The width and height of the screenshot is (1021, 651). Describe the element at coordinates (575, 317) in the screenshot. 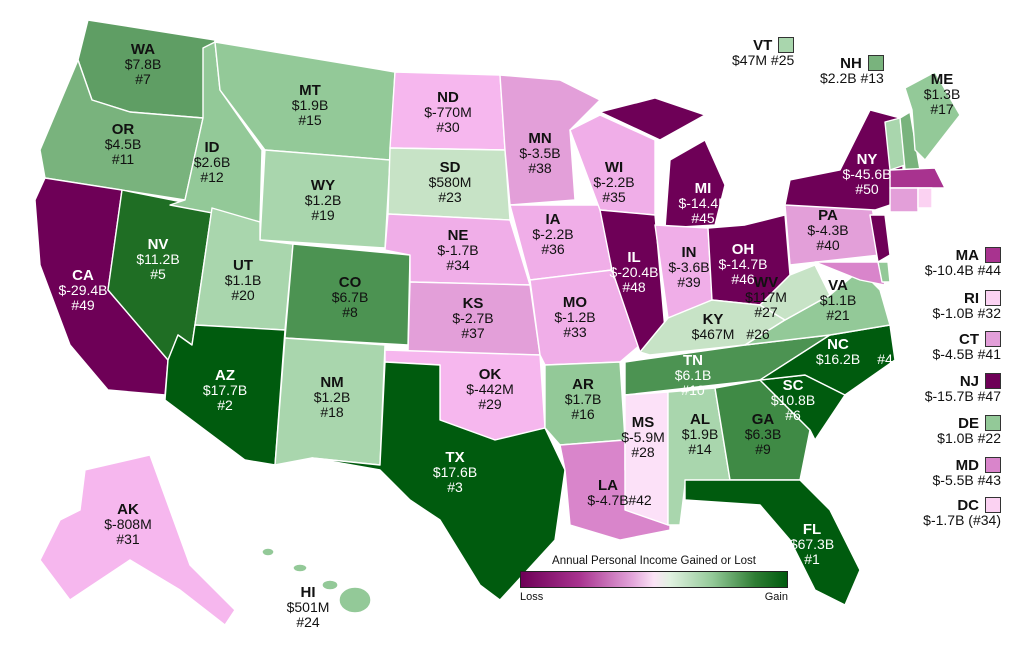

I see `label-MO: MO $-1.2B #33` at that location.